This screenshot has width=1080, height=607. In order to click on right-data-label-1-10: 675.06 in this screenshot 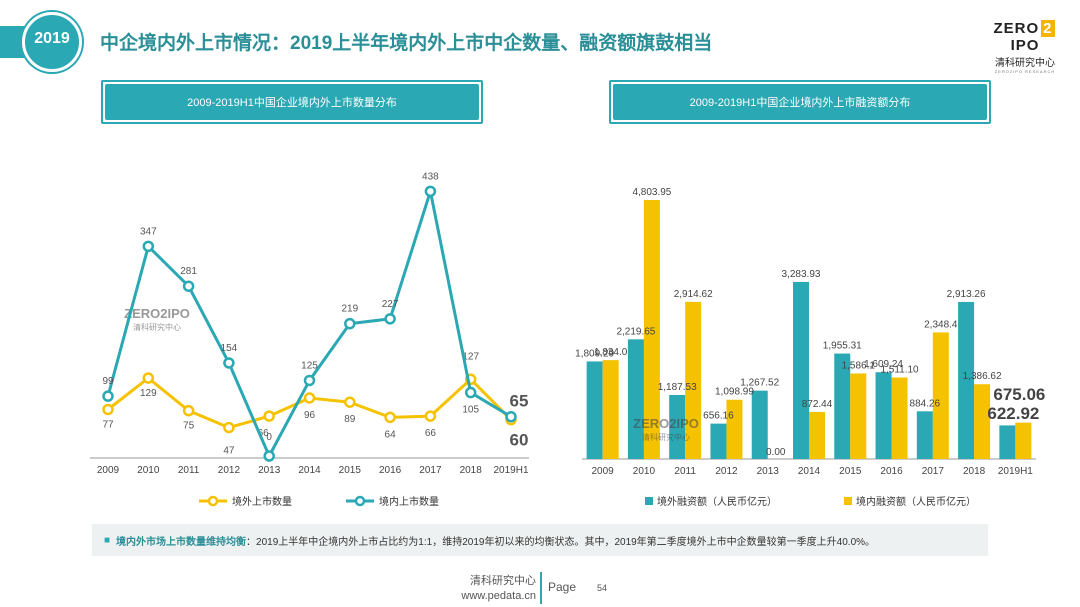, I will do `click(1019, 394)`.